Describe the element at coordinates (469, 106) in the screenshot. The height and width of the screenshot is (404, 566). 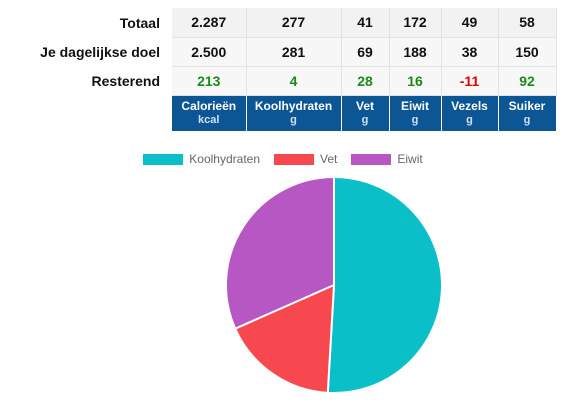
I see `column-name: Vezels` at that location.